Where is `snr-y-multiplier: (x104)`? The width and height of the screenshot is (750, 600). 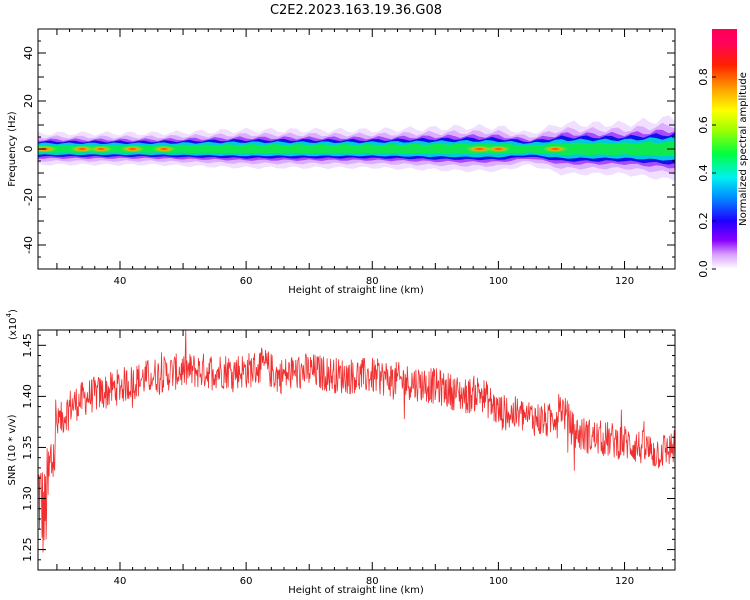
snr-y-multiplier: (x104) is located at coordinates (12, 324).